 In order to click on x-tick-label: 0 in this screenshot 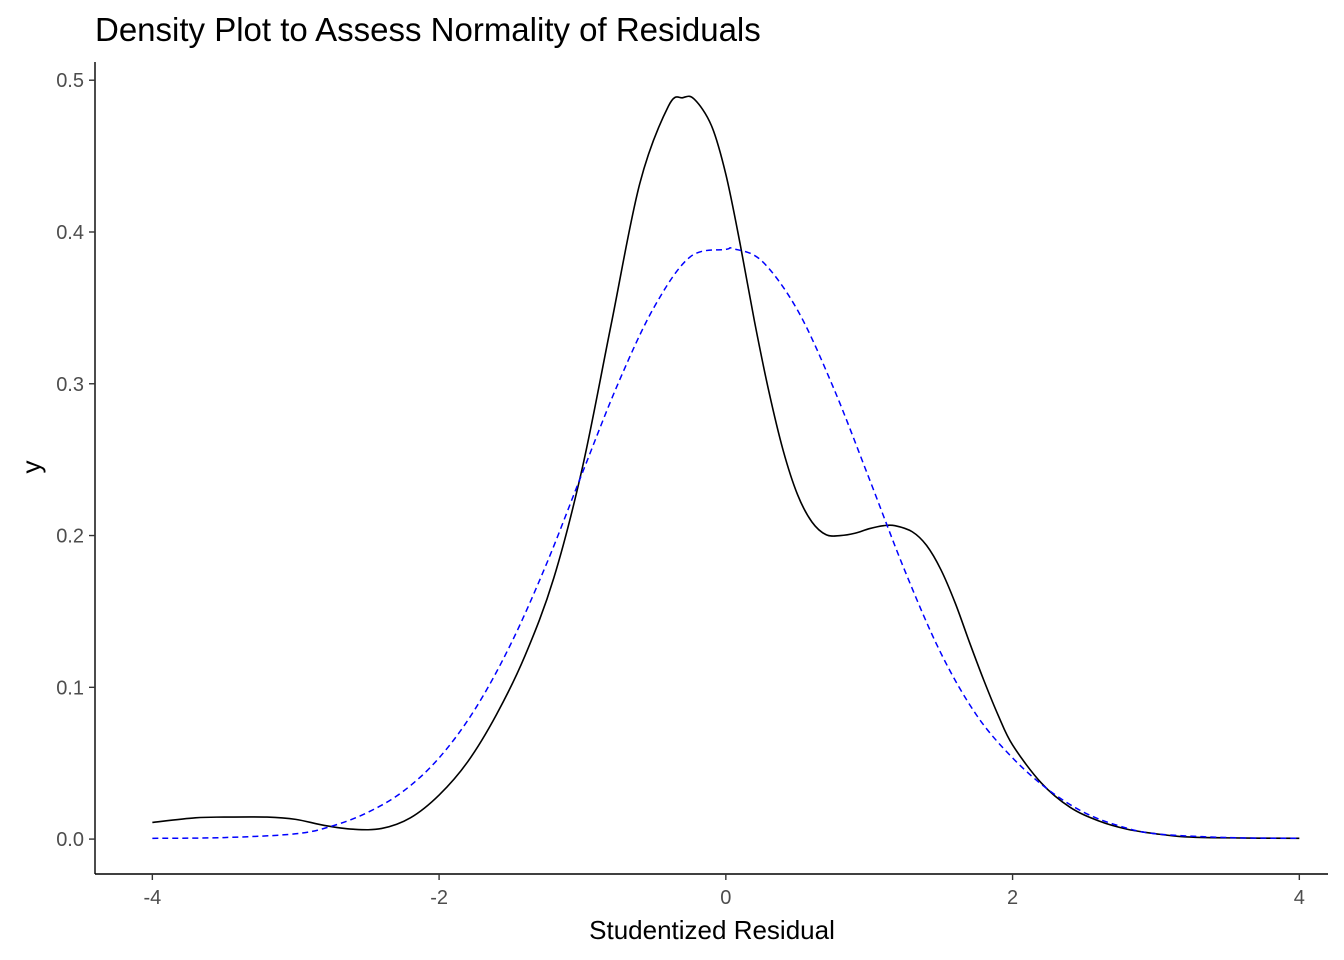, I will do `click(725, 898)`.